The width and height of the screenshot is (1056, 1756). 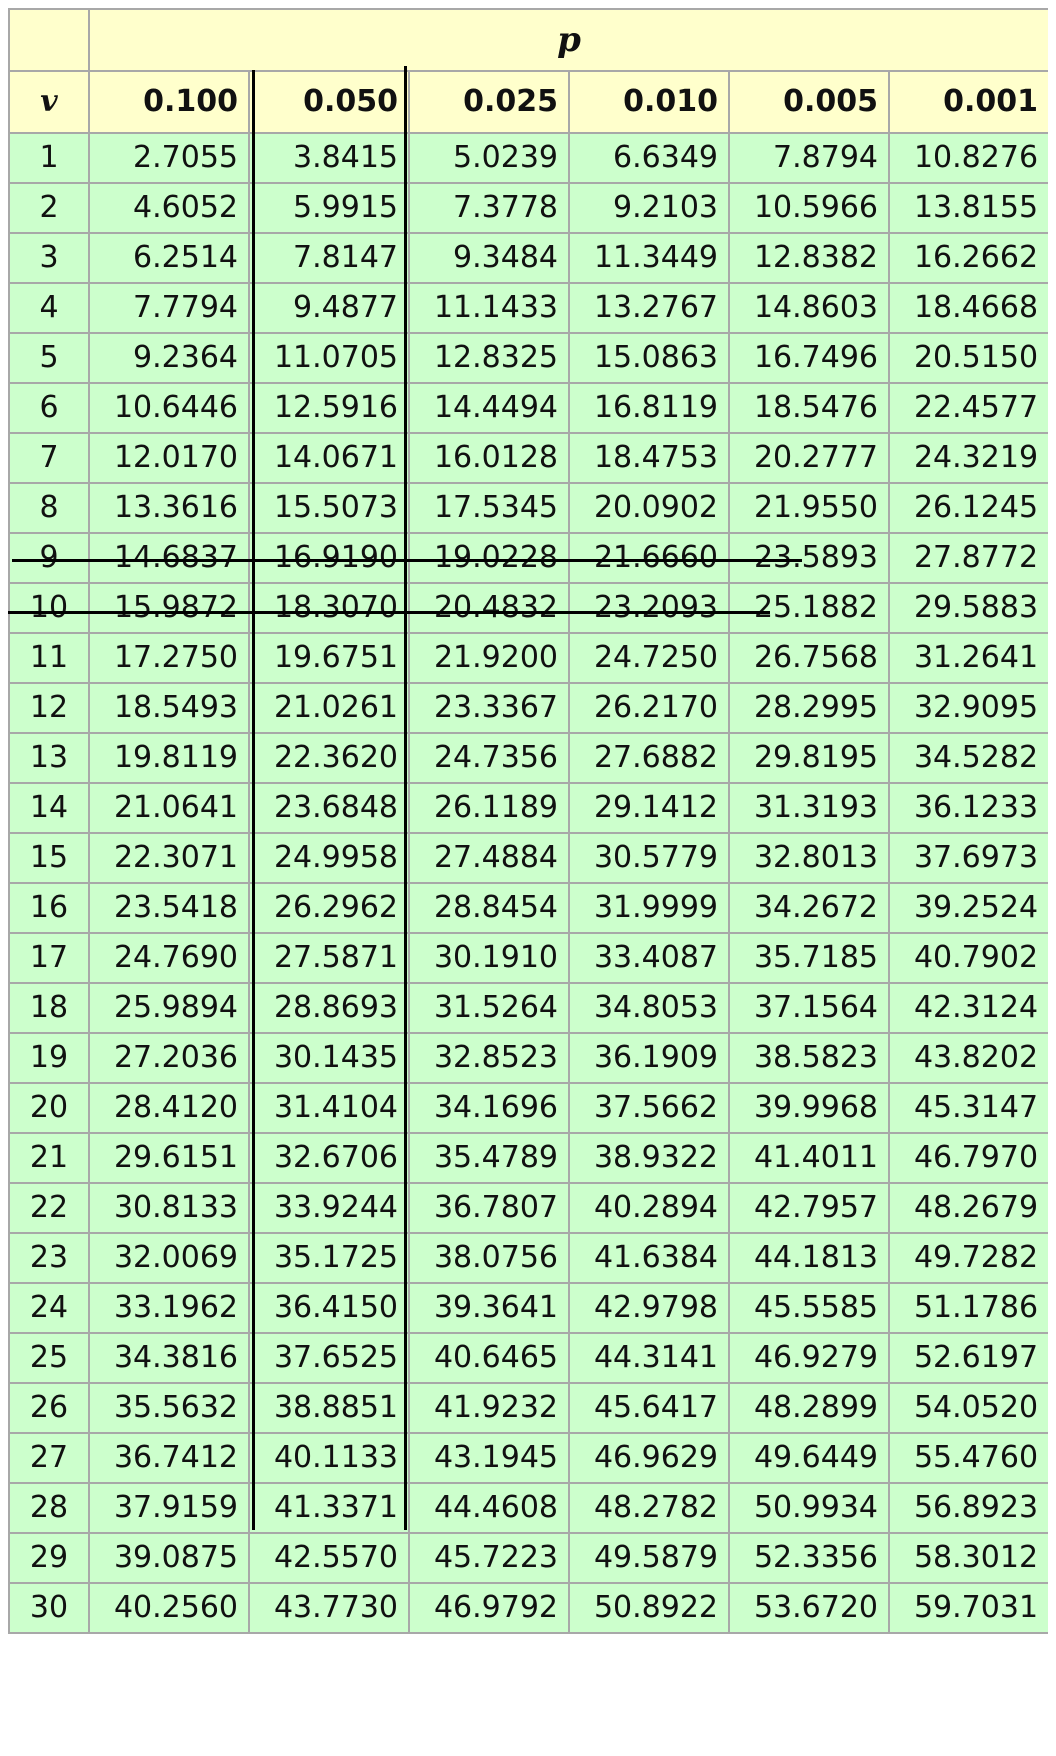 I want to click on critical-value-cell: 42.7957, so click(x=809, y=1208).